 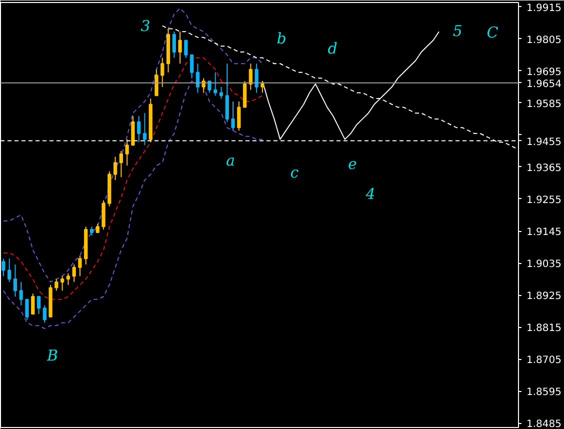 I want to click on y-tick-label: 1.9915, so click(x=544, y=8).